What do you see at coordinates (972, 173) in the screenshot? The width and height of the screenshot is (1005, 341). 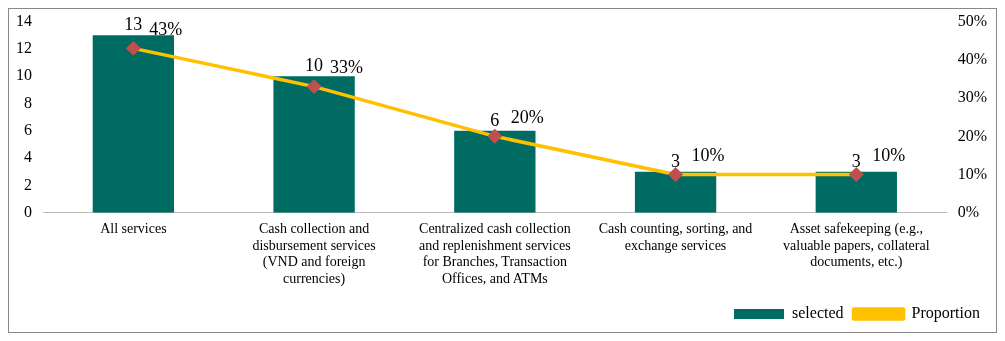 I see `y2-tick-label: 10%` at bounding box center [972, 173].